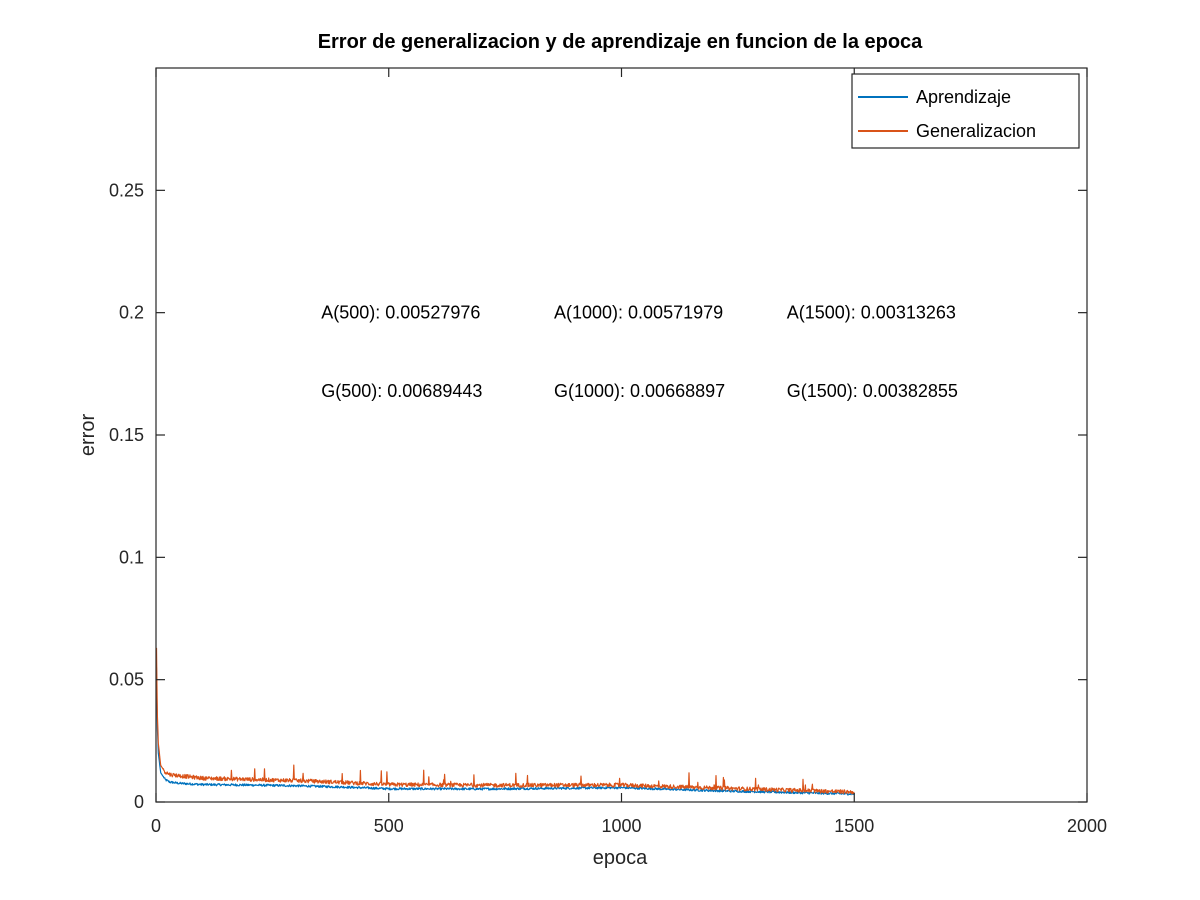 This screenshot has height=900, width=1200. Describe the element at coordinates (621, 826) in the screenshot. I see `x-tick-label: 1000` at that location.